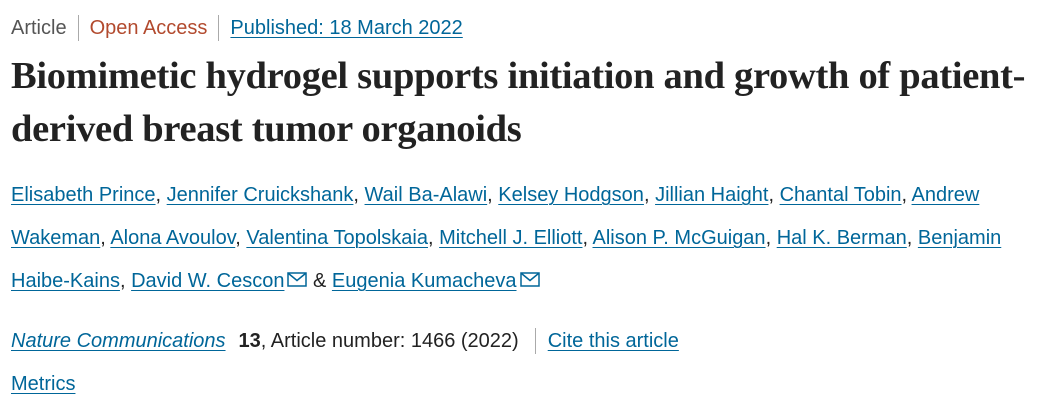  I want to click on author-name: Benjamin Haibe-Kains, so click(506, 259).